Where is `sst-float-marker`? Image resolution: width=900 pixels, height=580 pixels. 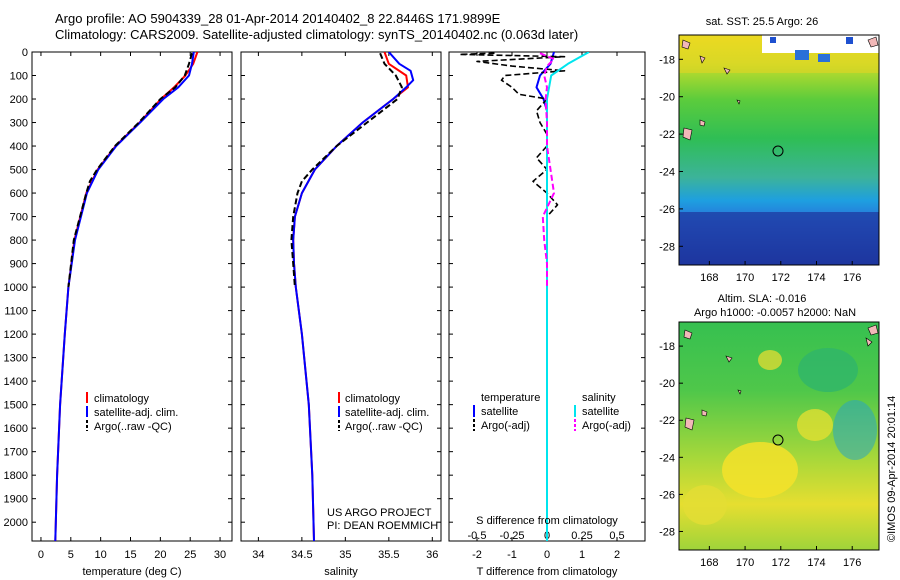 sst-float-marker is located at coordinates (778, 151).